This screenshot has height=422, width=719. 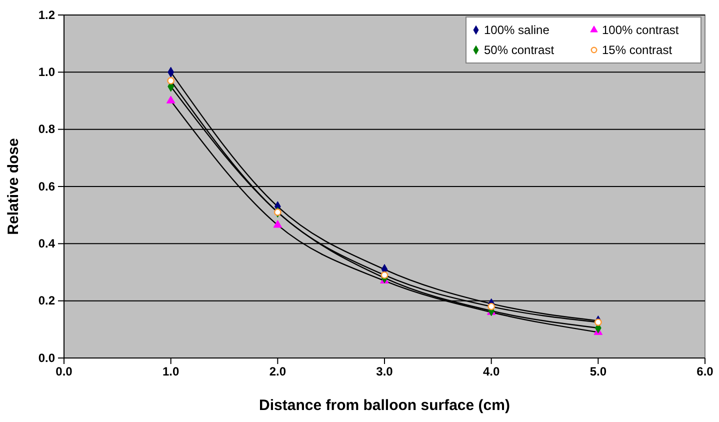 What do you see at coordinates (47, 129) in the screenshot?
I see `y-tick-label: 0.8` at bounding box center [47, 129].